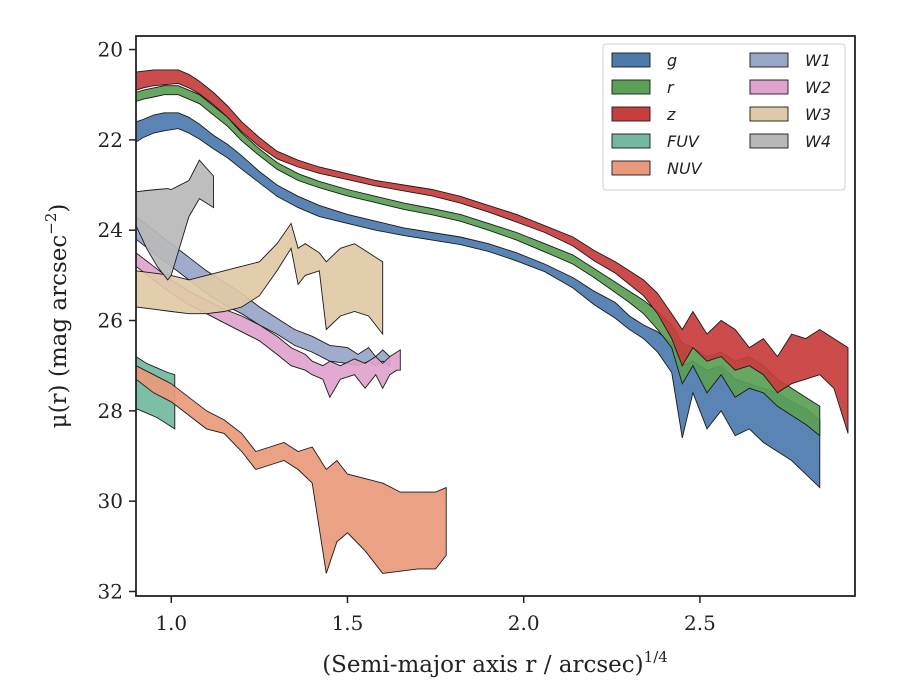 Image resolution: width=900 pixels, height=700 pixels. What do you see at coordinates (631, 114) in the screenshot?
I see `legend-swatch-z` at bounding box center [631, 114].